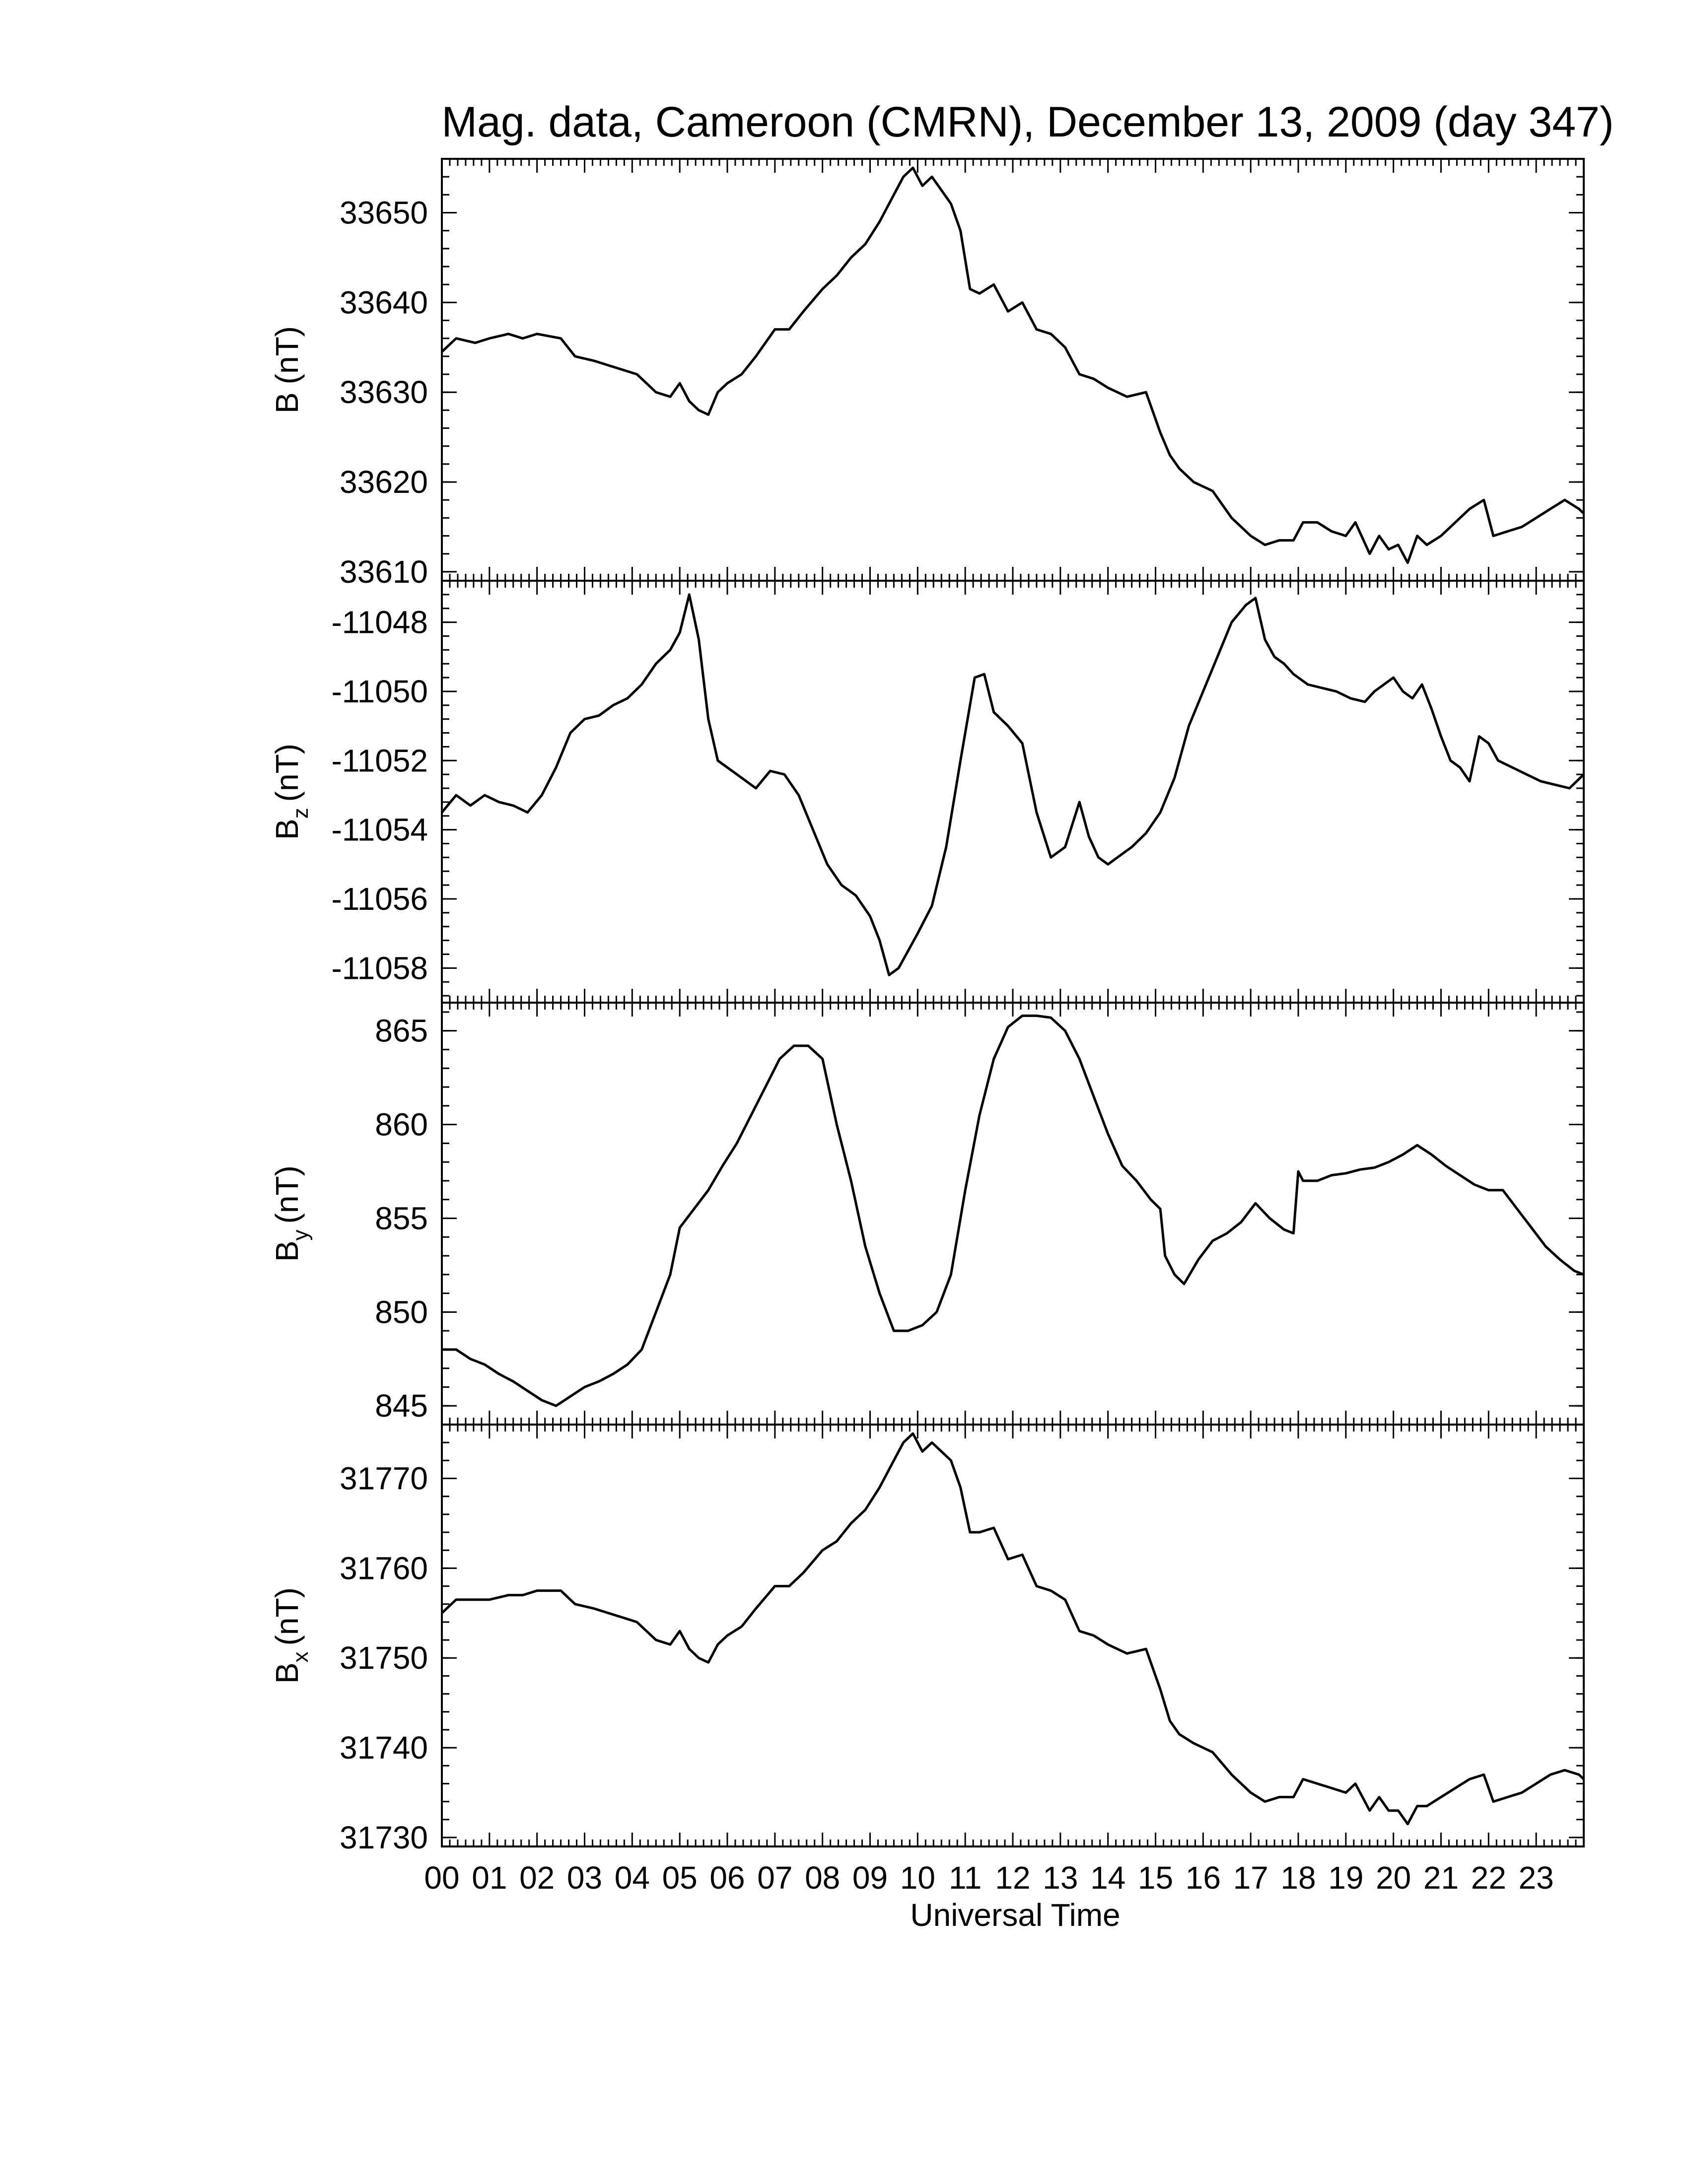 The width and height of the screenshot is (1688, 2184). Describe the element at coordinates (300, 1234) in the screenshot. I see `y-axis-title-subscript: y` at that location.